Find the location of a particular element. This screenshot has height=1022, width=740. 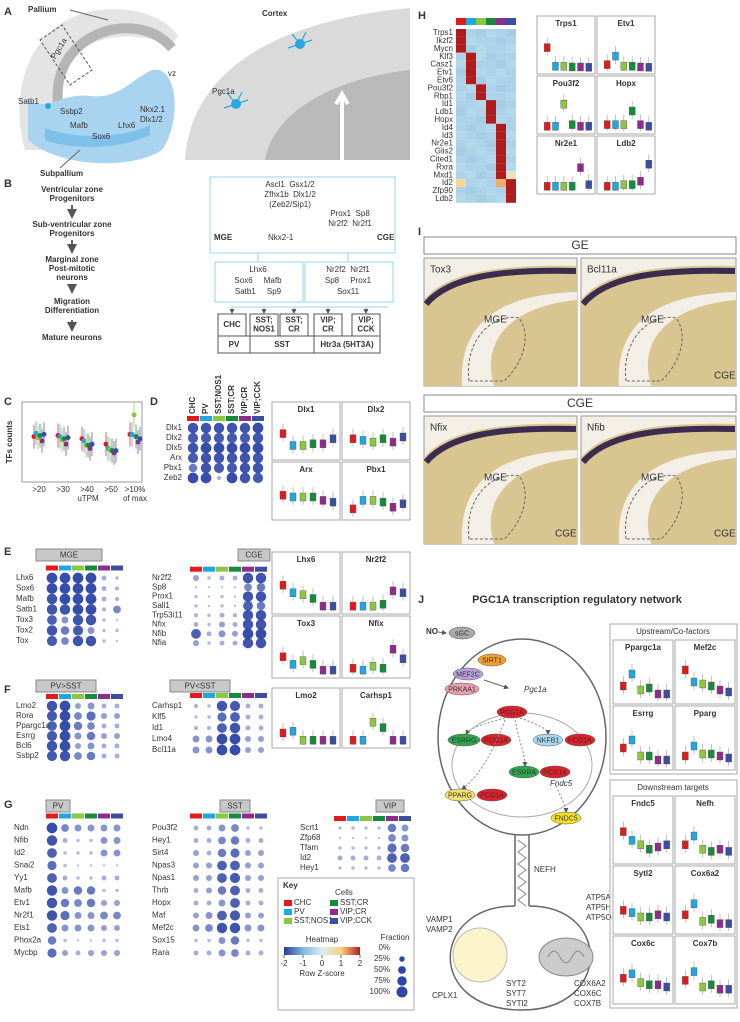

point is located at coordinates (44, 434).